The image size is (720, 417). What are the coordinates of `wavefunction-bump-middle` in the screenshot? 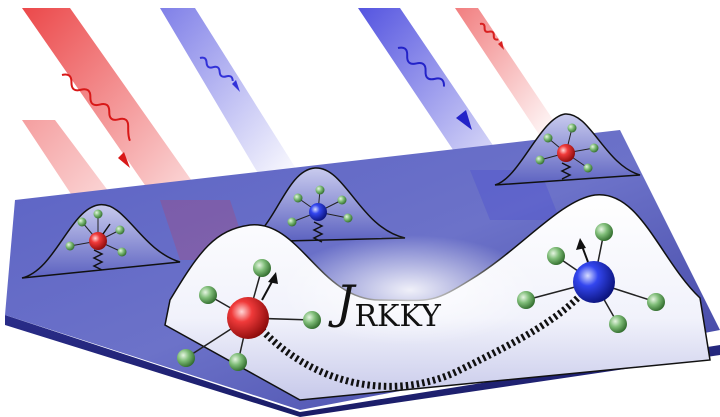 It's located at (325, 205).